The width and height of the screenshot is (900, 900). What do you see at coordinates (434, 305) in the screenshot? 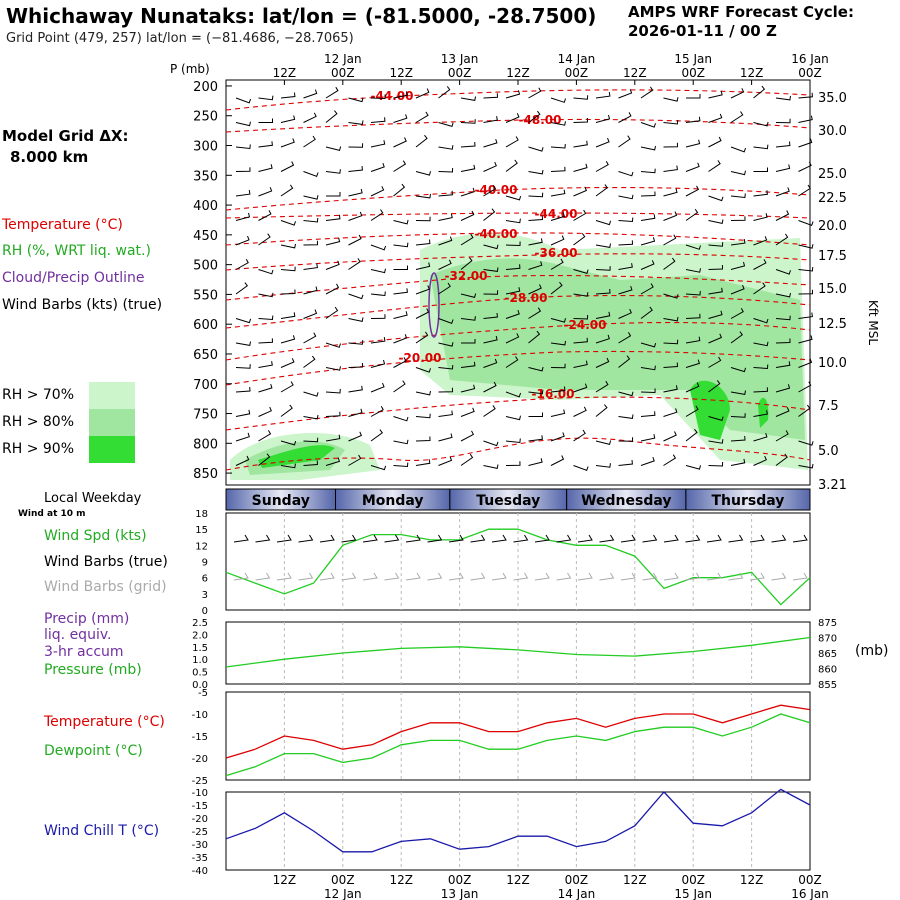
I see `cloud-outline` at bounding box center [434, 305].